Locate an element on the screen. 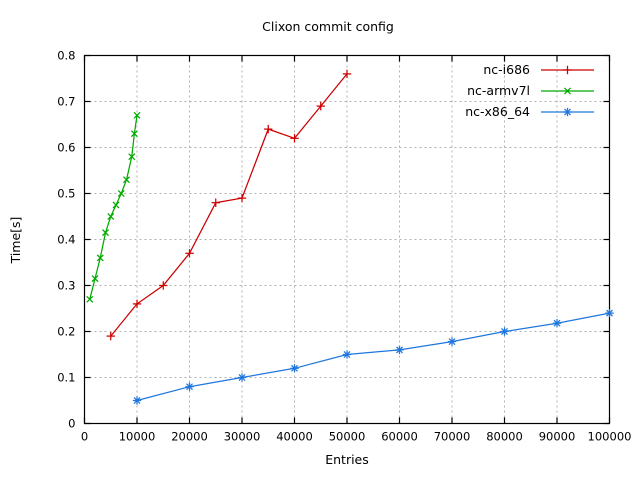  series-nc-armv7l is located at coordinates (113, 207).